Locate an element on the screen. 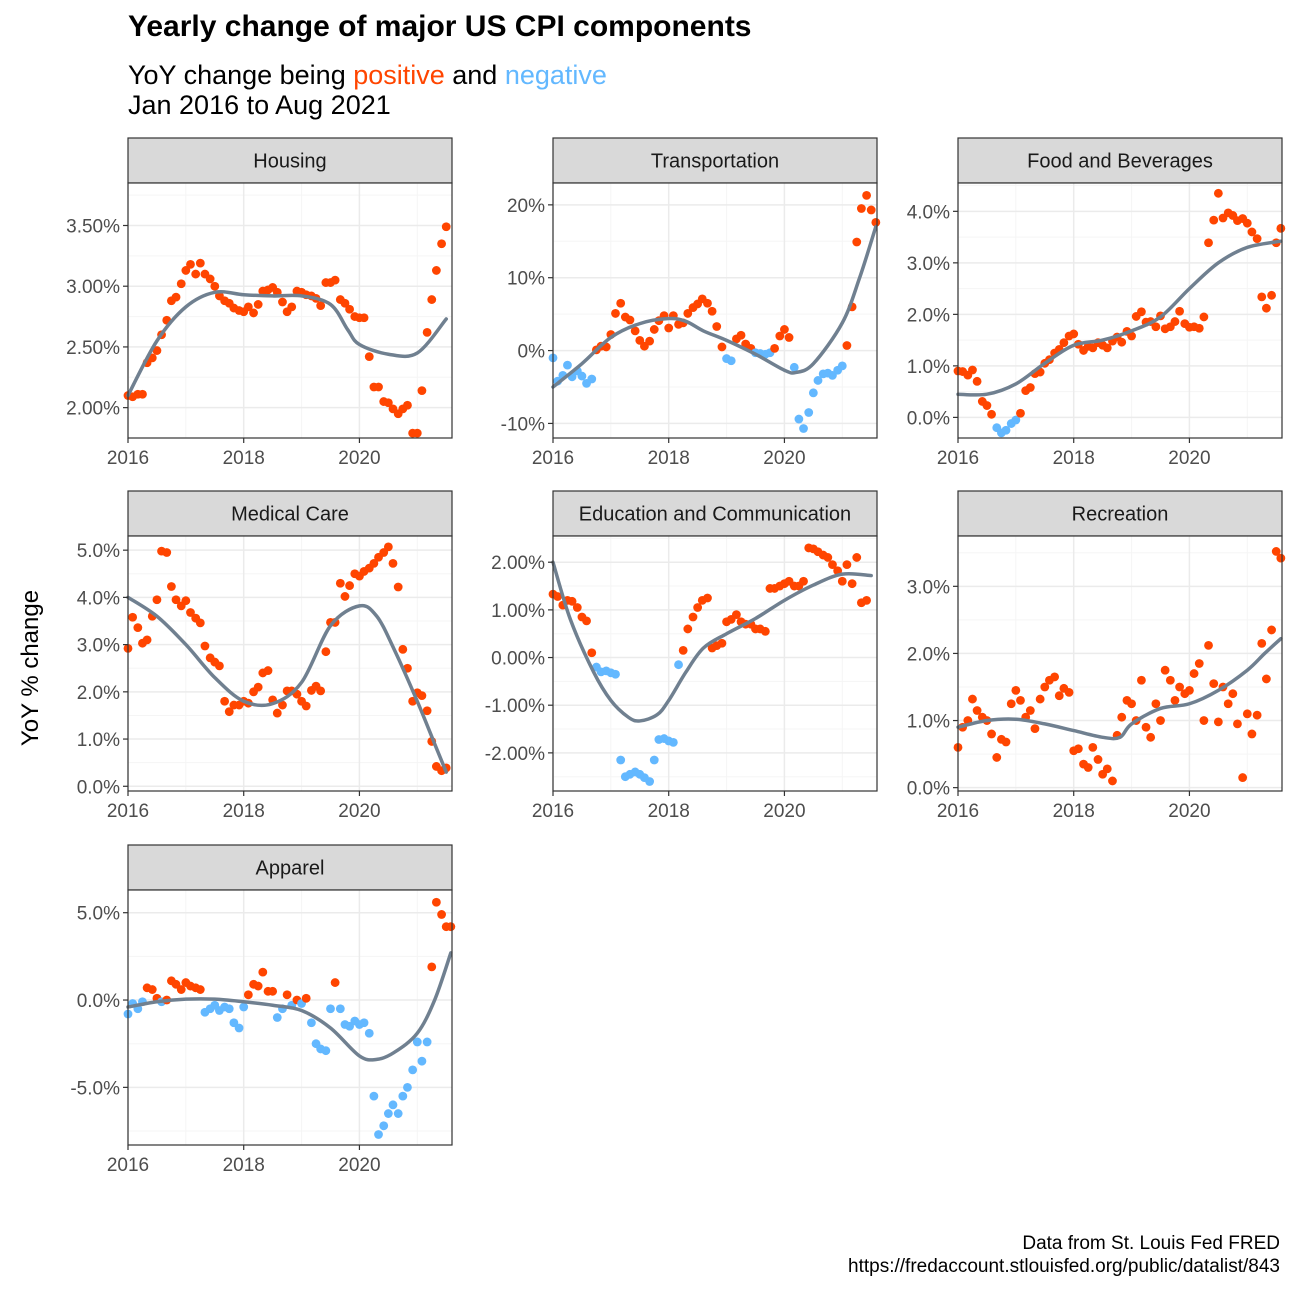 The height and width of the screenshot is (1296, 1296). panel-border-apparel is located at coordinates (290, 1017).